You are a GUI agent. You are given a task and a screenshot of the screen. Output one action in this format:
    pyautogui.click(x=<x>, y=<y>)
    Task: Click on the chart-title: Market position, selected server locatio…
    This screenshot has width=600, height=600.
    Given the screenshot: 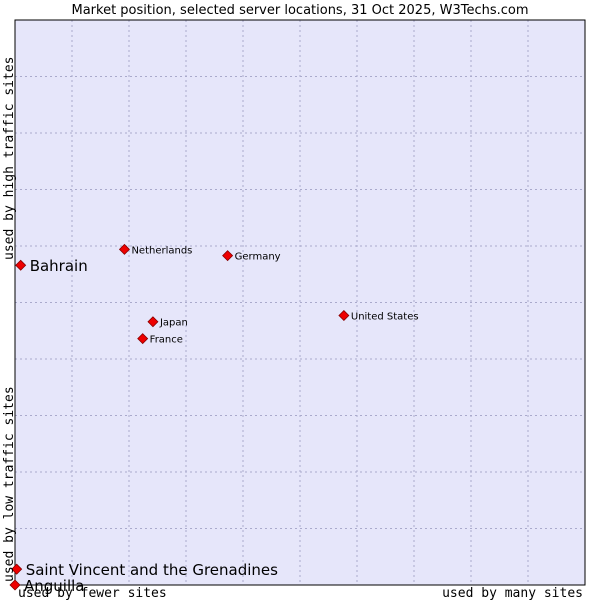 What is the action you would take?
    pyautogui.click(x=299, y=10)
    